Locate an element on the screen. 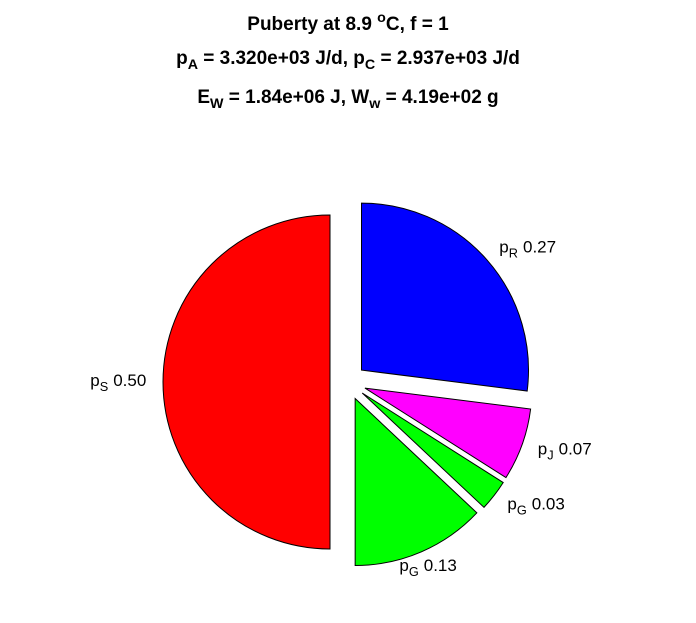 This screenshot has height=623, width=696. slice-name: pS​ is located at coordinates (99, 382).